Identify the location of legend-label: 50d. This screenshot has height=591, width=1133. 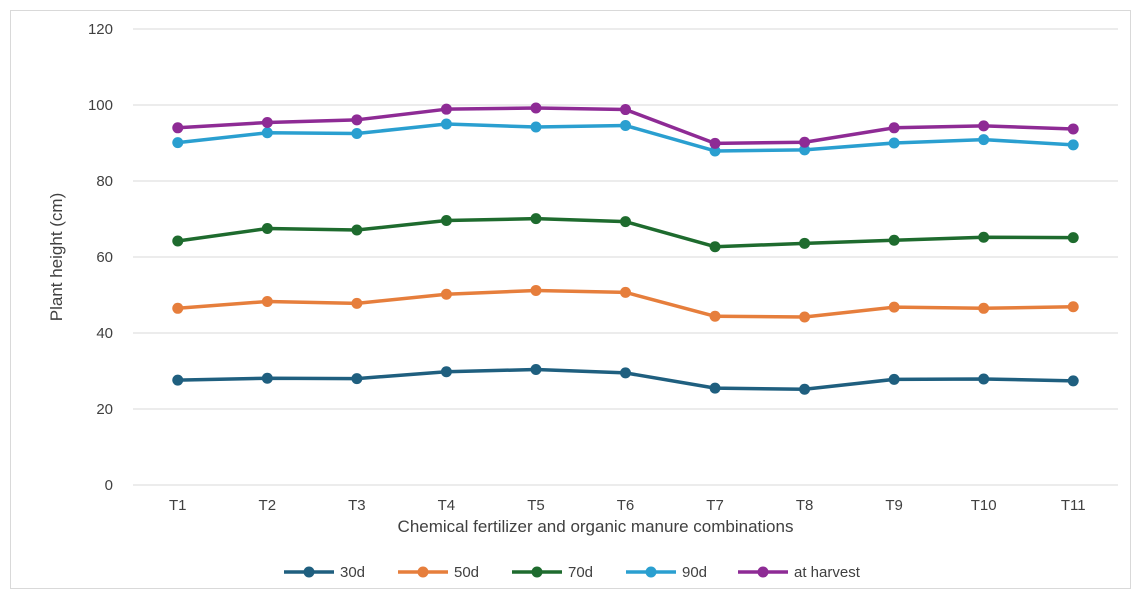
(466, 572).